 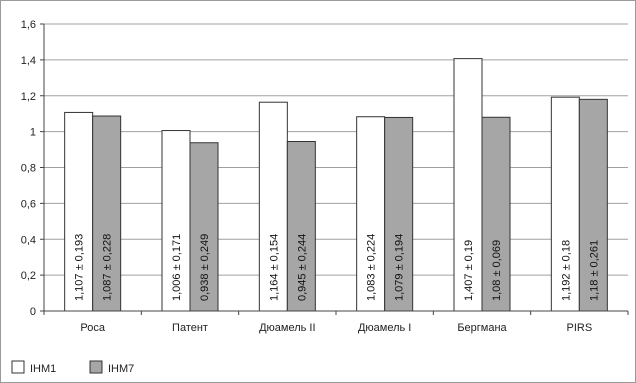 What do you see at coordinates (302, 267) in the screenshot?
I see `data-label: 0,945 ± 0,244` at bounding box center [302, 267].